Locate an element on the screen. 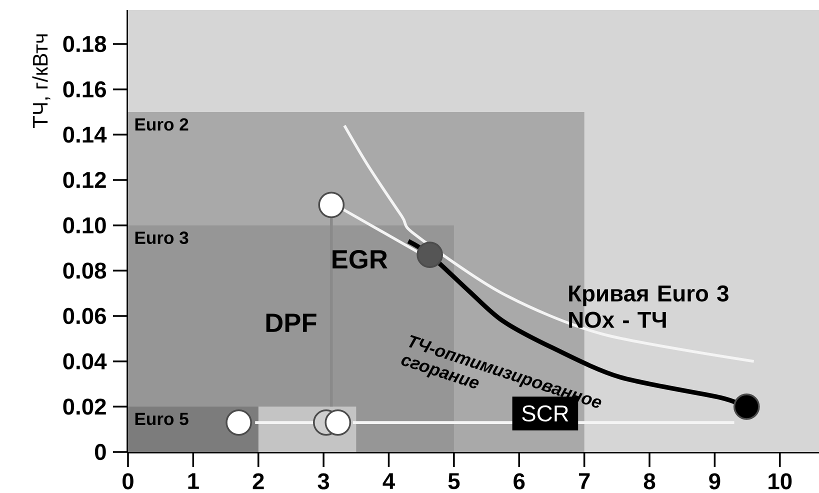 This screenshot has height=493, width=819. y-axis-title: ТЧ, г/кВтч is located at coordinates (41, 81).